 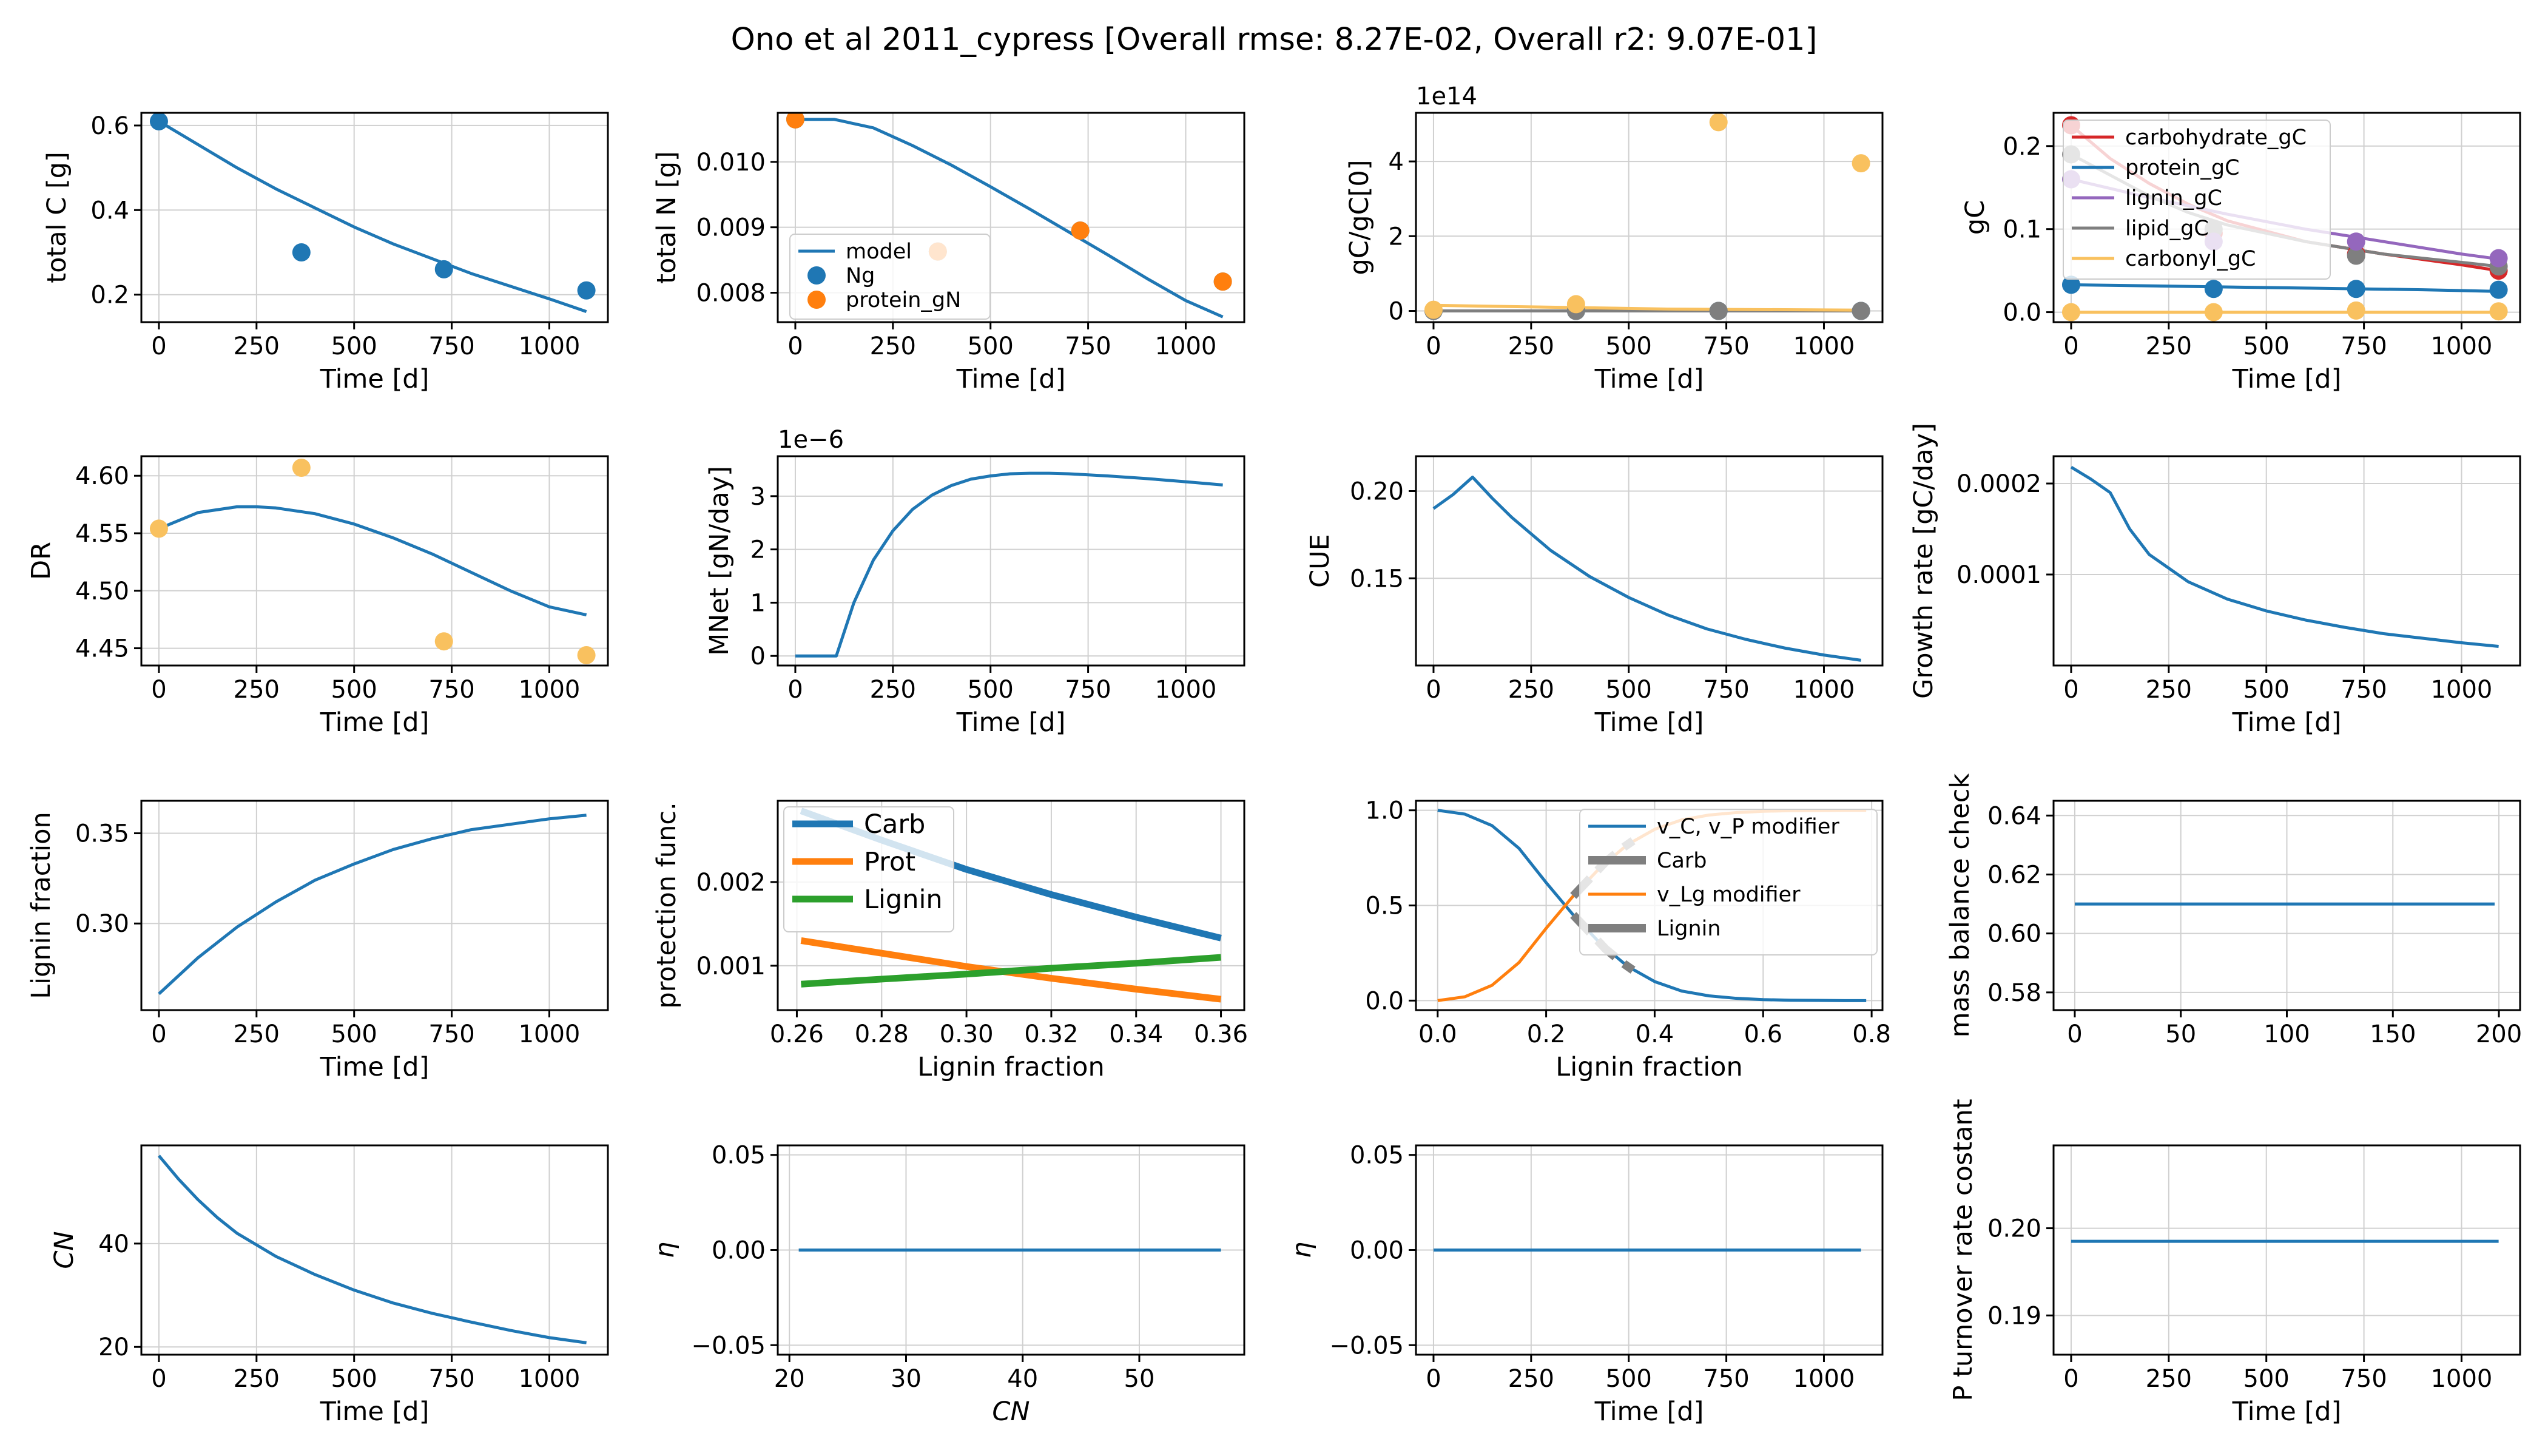 What do you see at coordinates (1302, 1250) in the screenshot?
I see `y-axis-label: η` at bounding box center [1302, 1250].